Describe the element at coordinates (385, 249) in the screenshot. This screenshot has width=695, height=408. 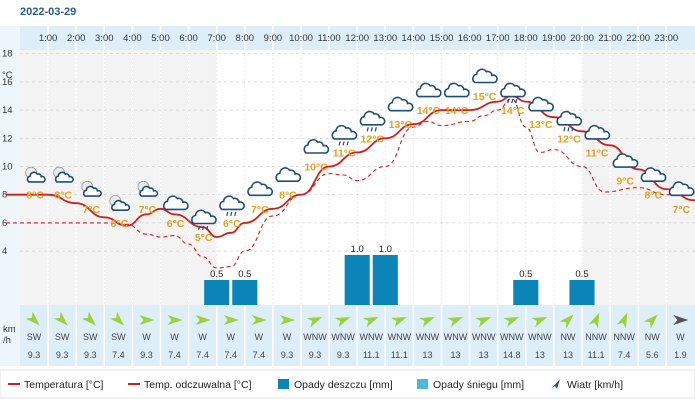
I see `rain-bar-label: 1.0` at that location.